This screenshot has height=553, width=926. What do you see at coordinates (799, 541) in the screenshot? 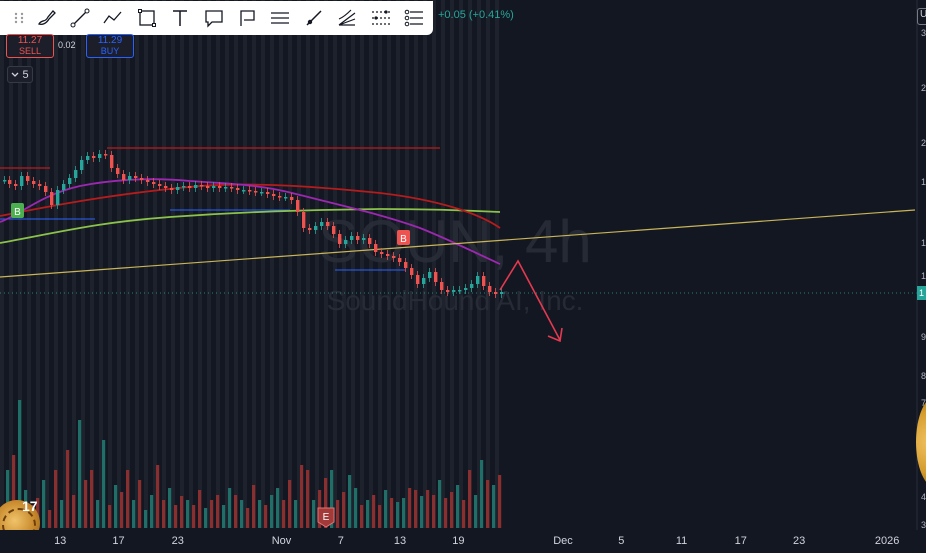
I see `time-axis-label: 23` at bounding box center [799, 541].